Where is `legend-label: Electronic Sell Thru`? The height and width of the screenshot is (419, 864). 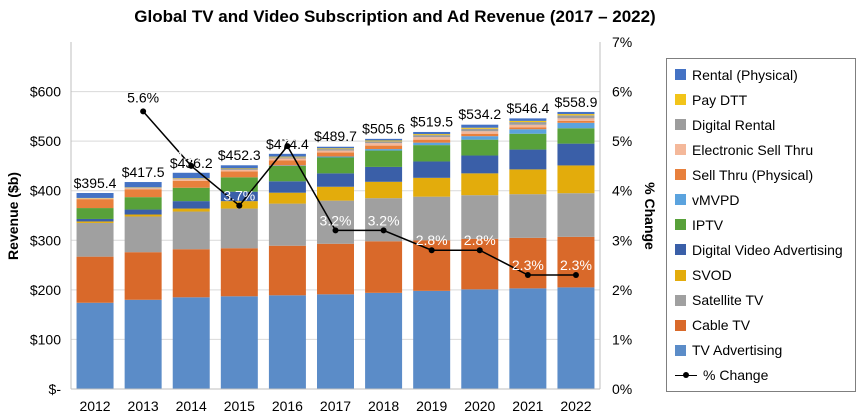
legend-label: Electronic Sell Thru is located at coordinates (753, 149).